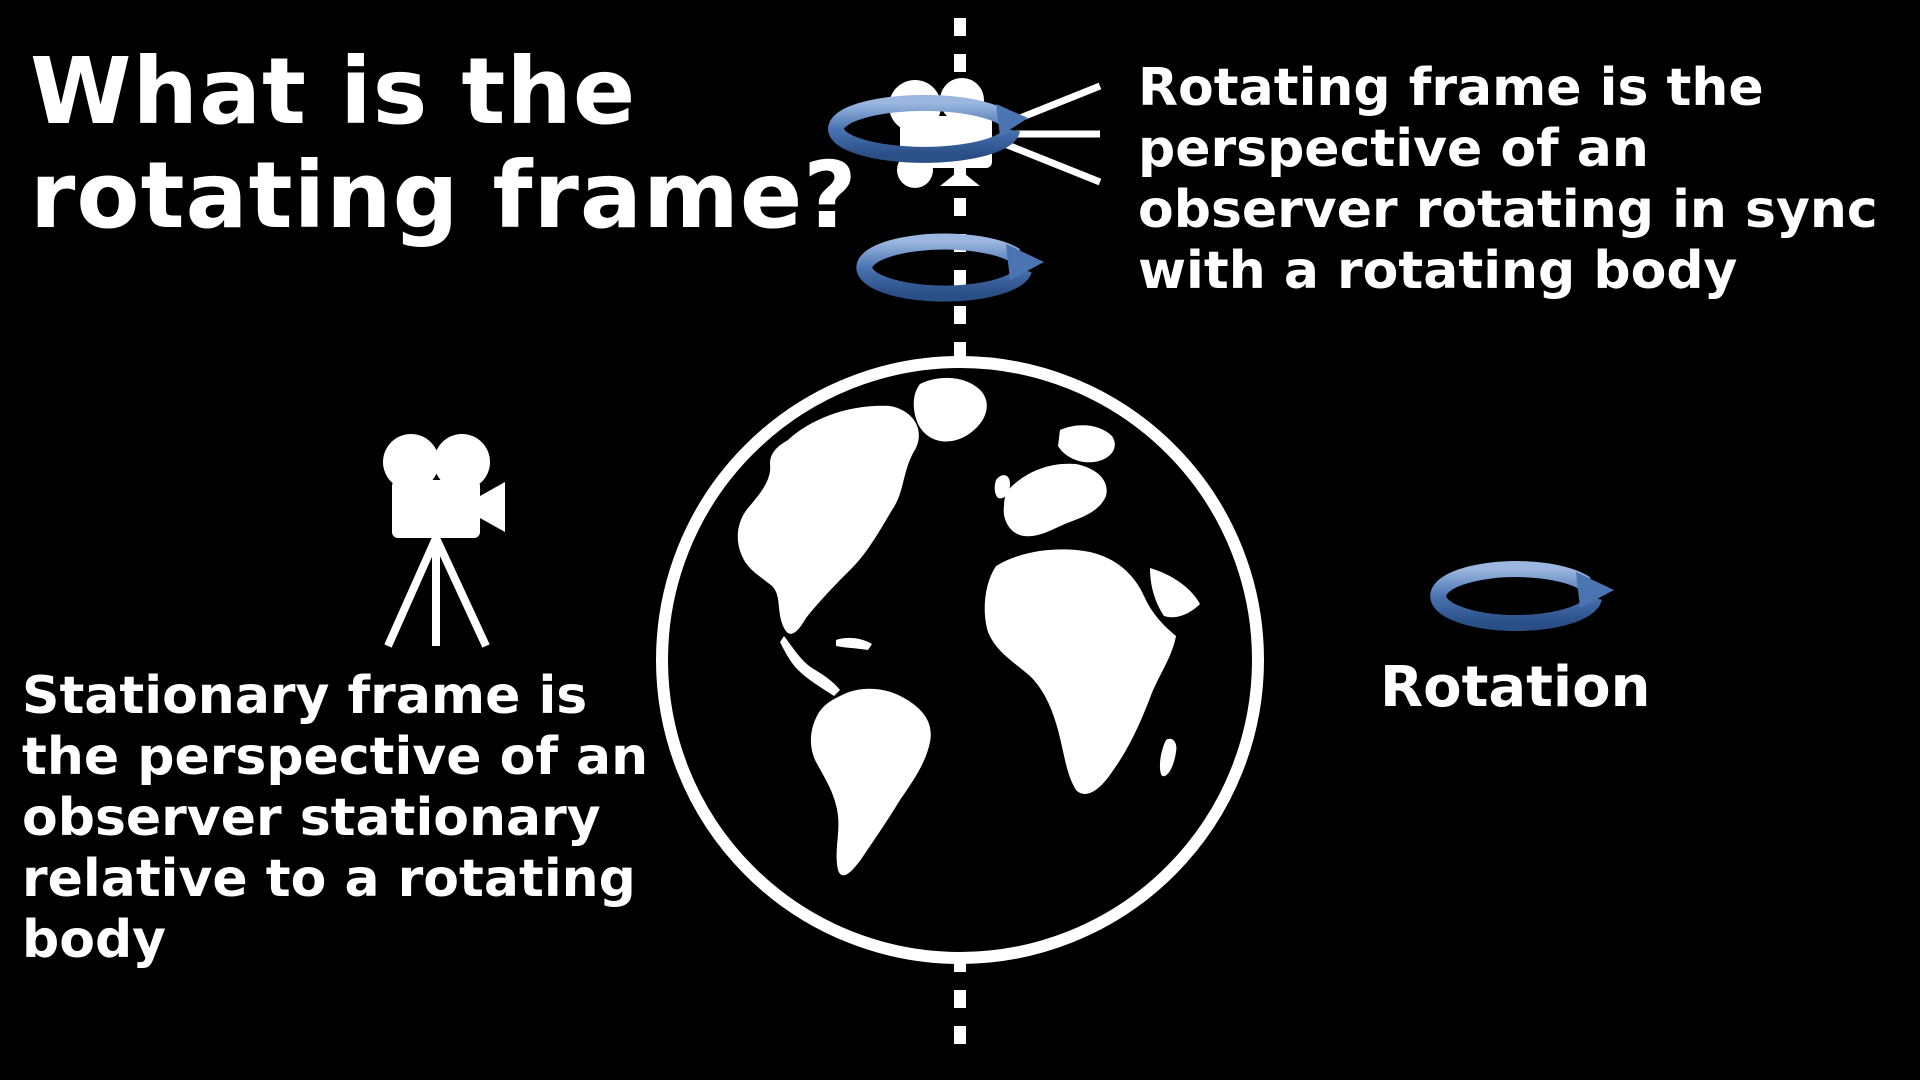 The image size is (1920, 1080). Describe the element at coordinates (311, 818) in the screenshot. I see `text-line: observer stationary` at that location.